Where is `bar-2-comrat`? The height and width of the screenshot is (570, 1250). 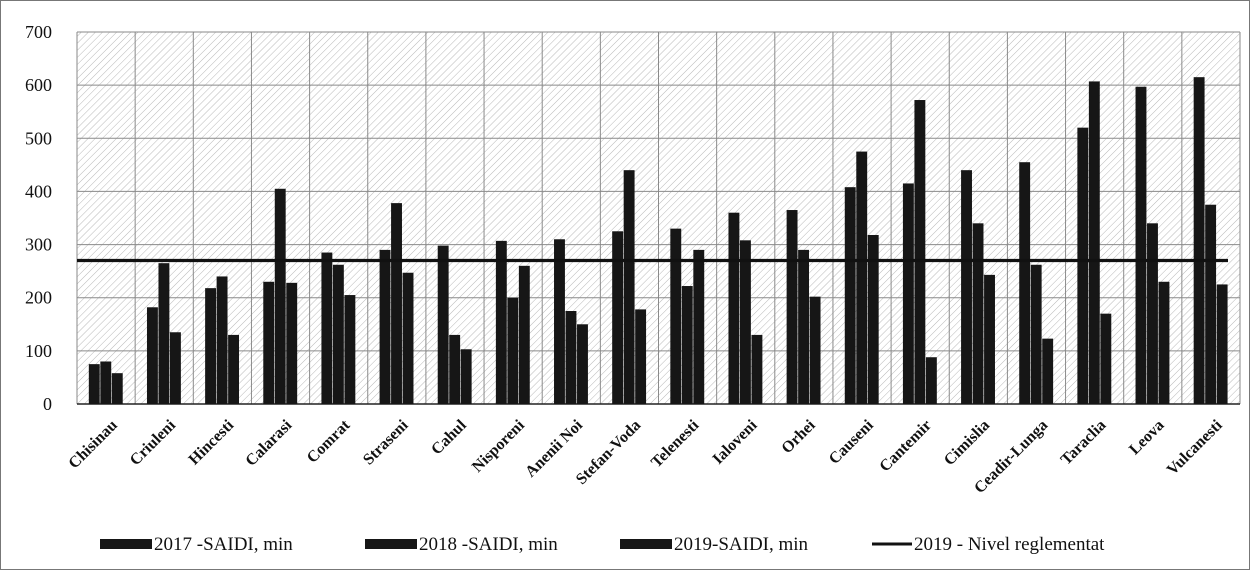
bar-2-comrat is located at coordinates (338, 334).